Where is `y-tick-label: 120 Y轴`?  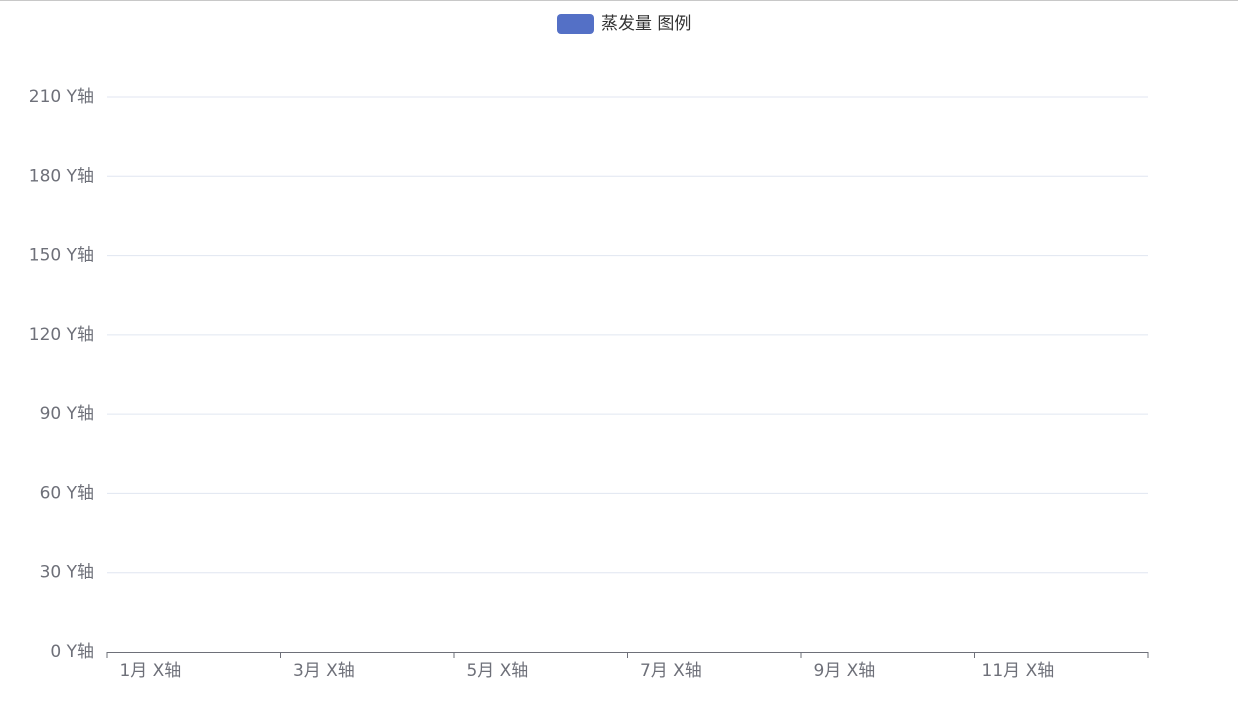 y-tick-label: 120 Y轴 is located at coordinates (61, 335).